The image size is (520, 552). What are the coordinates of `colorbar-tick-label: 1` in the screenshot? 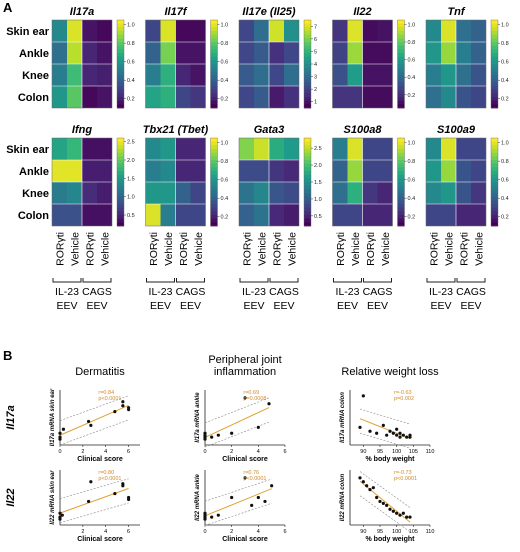 It's located at (315, 103).